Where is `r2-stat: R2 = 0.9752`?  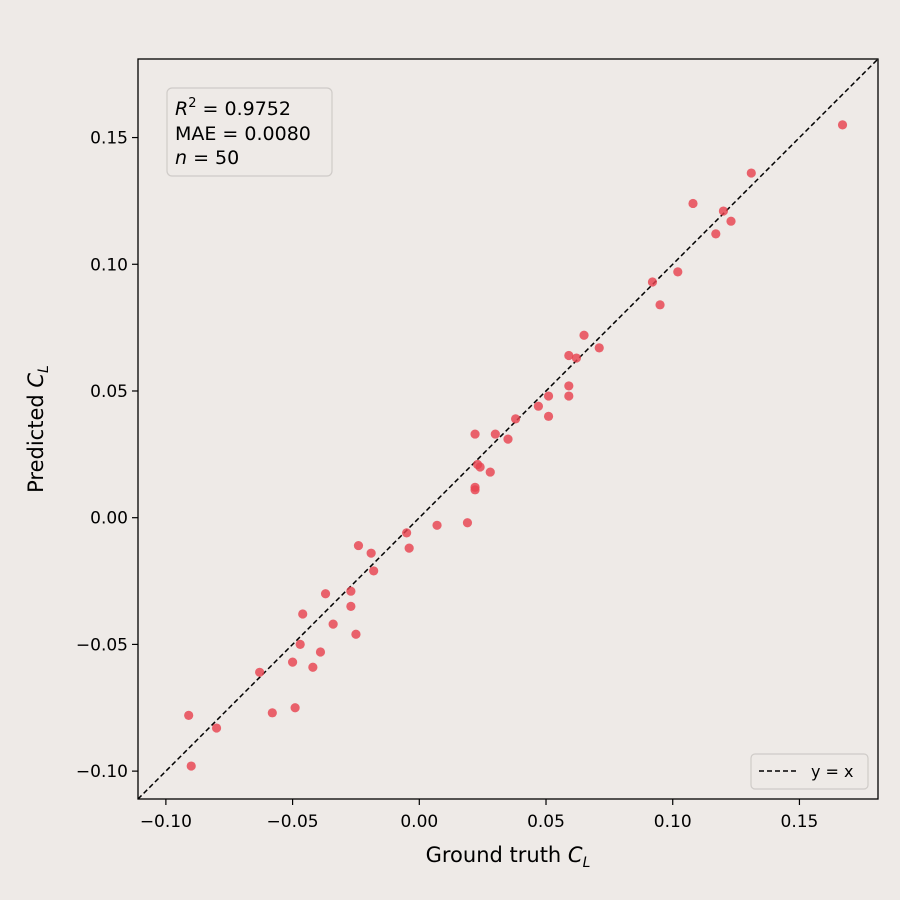
r2-stat: R2 = 0.9752 is located at coordinates (233, 108).